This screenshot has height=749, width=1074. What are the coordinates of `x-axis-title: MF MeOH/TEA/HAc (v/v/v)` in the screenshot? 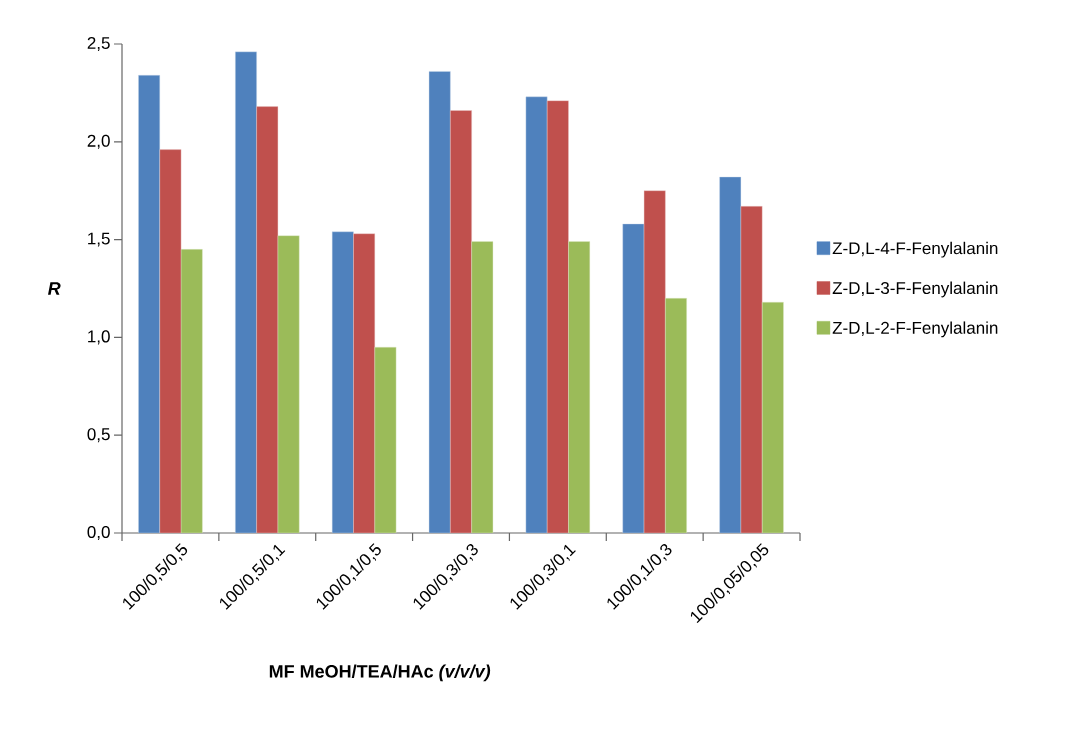 It's located at (380, 673).